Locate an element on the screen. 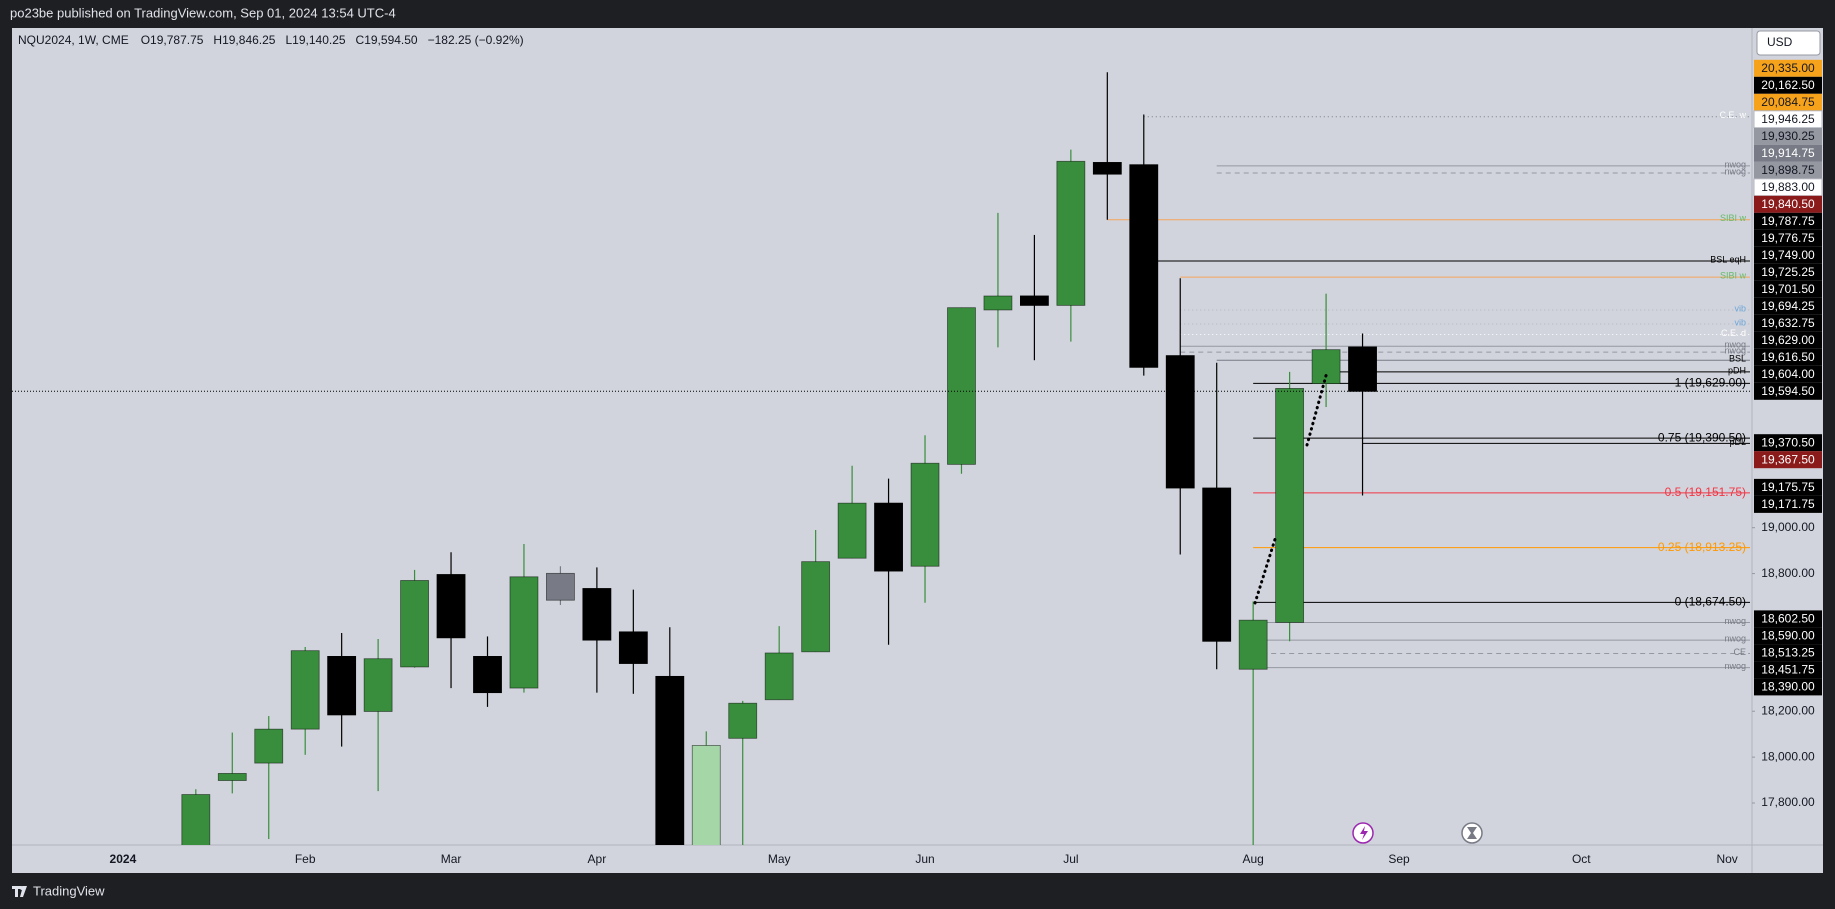  x-tick-label: Feb is located at coordinates (305, 859).